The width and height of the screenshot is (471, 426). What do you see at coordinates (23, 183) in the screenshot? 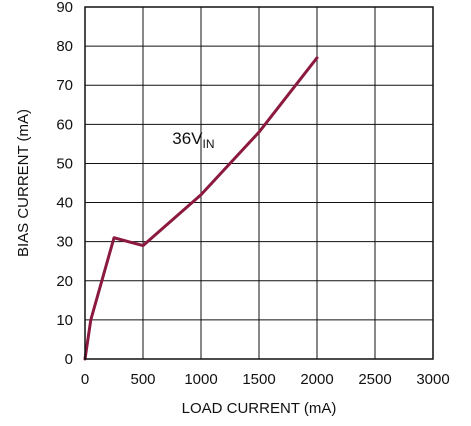
I see `y-axis-label: BIAS CURRENT (mA)` at bounding box center [23, 183].